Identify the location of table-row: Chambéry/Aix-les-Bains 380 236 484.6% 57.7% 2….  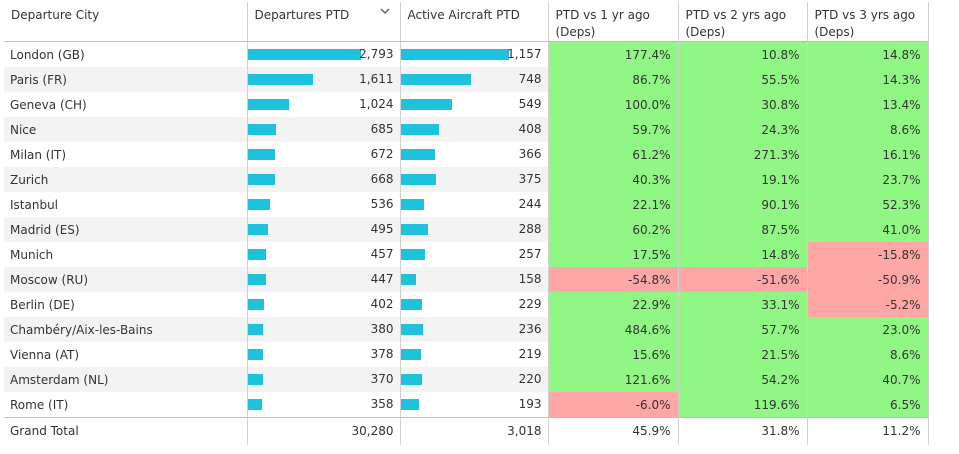
(466, 329).